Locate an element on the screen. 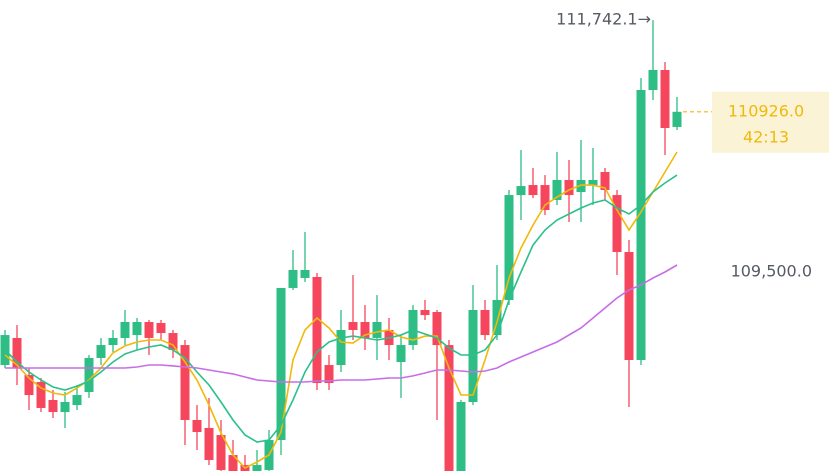  high-marker: 111,742.1→ is located at coordinates (603, 19).